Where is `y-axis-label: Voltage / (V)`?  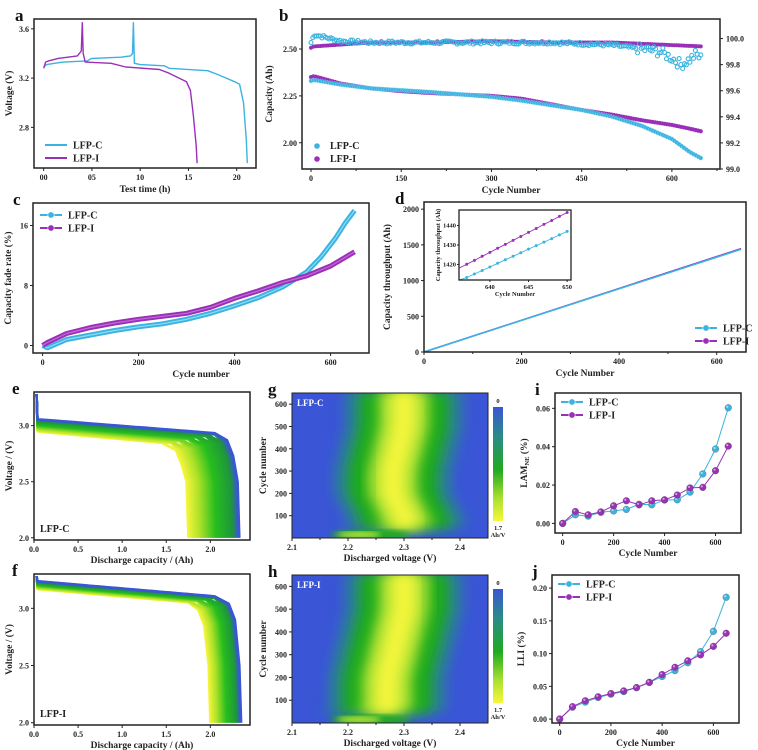 y-axis-label: Voltage / (V) is located at coordinates (9, 649).